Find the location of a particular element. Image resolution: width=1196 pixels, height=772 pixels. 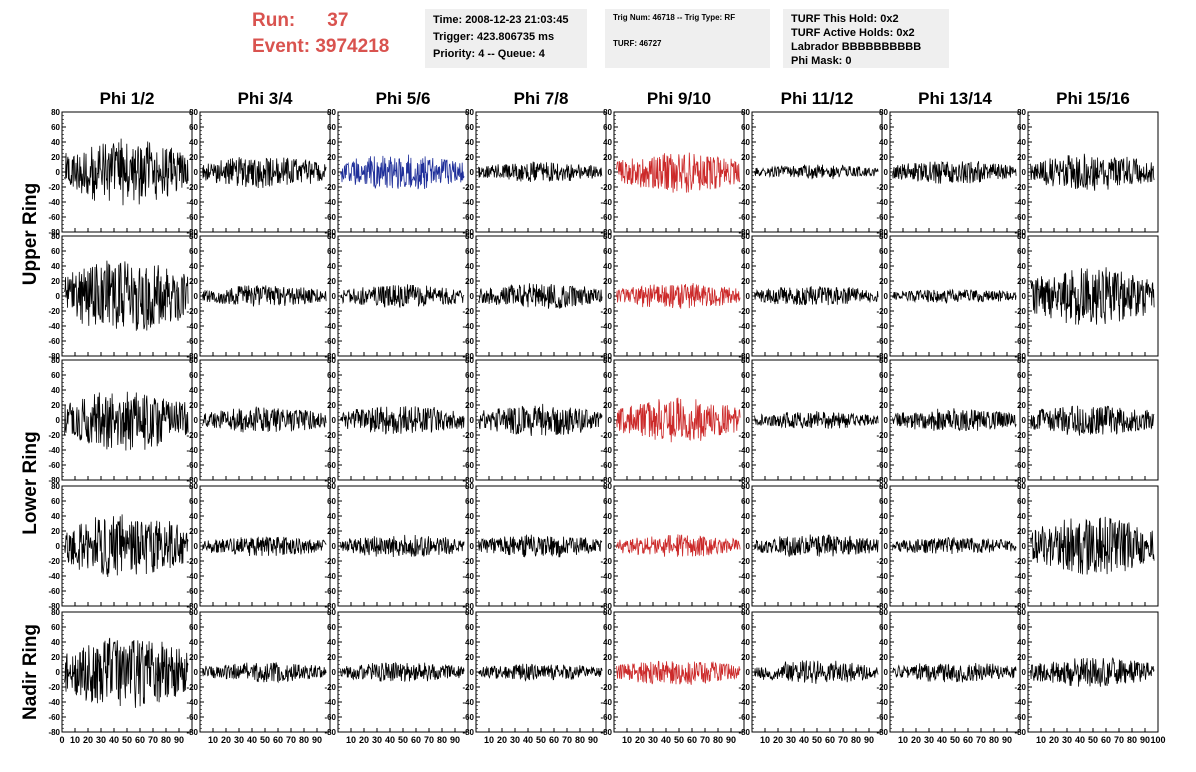

column-header-8: Phi 15/16 is located at coordinates (1093, 98).